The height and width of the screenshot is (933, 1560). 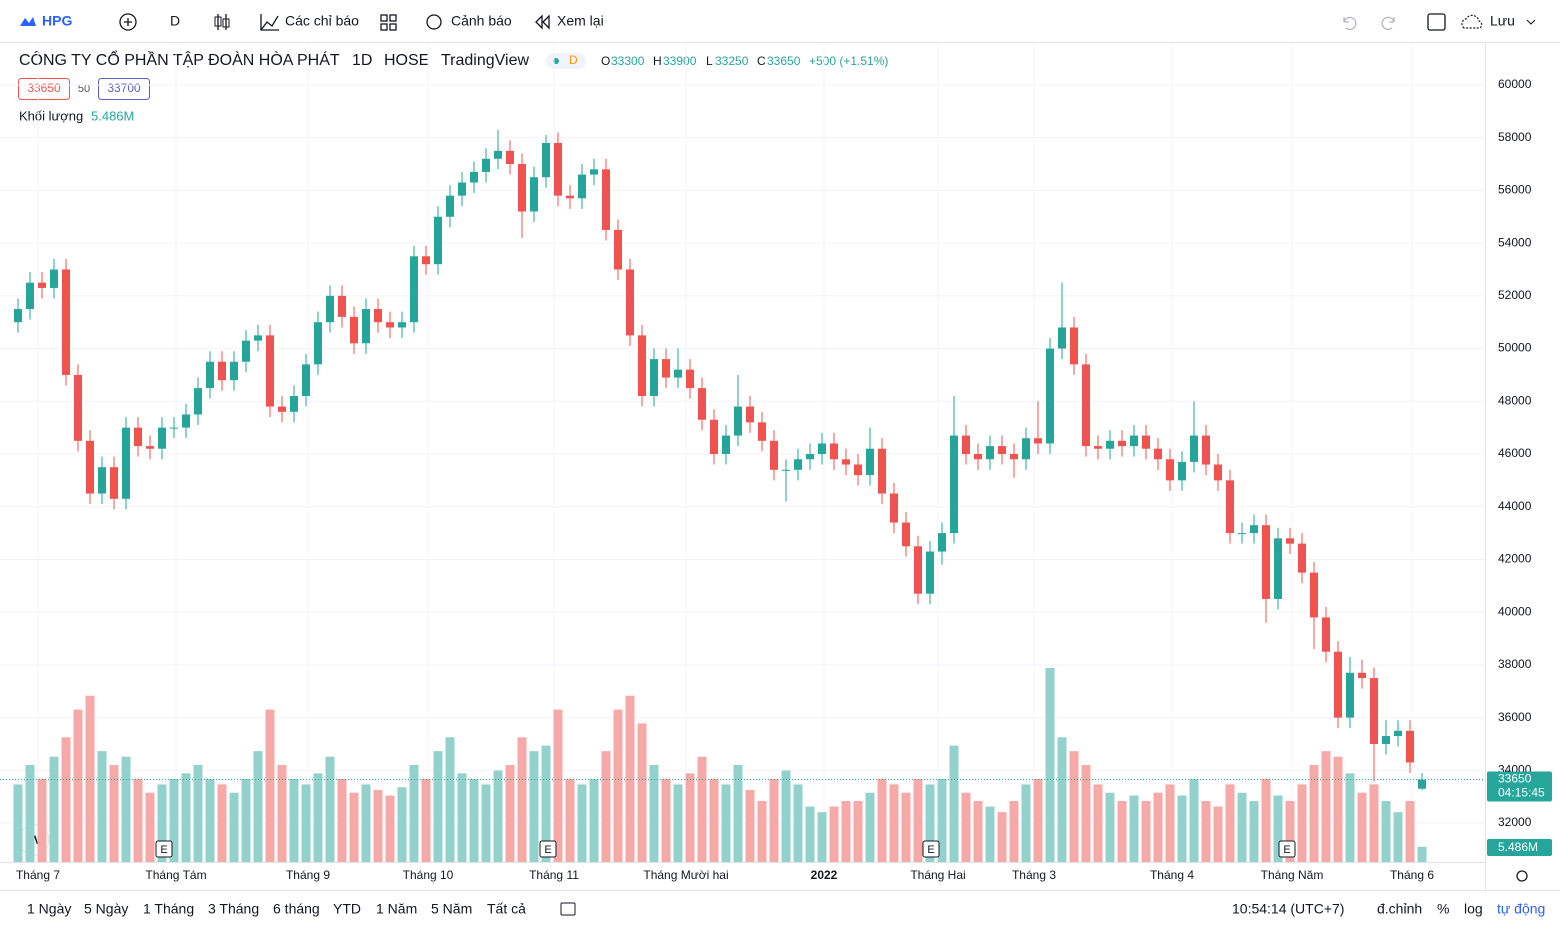 What do you see at coordinates (296, 909) in the screenshot?
I see `range-button: 6 tháng` at bounding box center [296, 909].